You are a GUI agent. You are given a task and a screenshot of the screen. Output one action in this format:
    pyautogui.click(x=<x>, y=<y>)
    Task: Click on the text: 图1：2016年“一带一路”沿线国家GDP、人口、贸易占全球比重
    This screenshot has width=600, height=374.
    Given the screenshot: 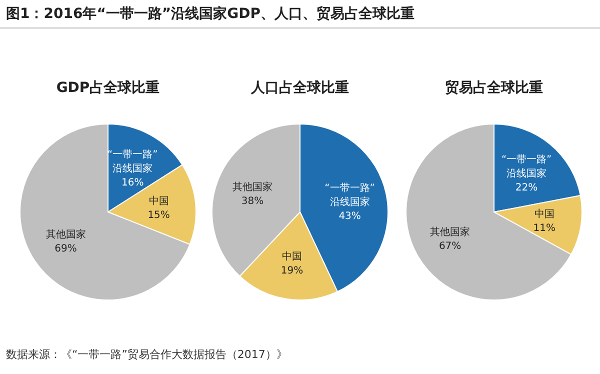 What is the action you would take?
    pyautogui.click(x=210, y=13)
    